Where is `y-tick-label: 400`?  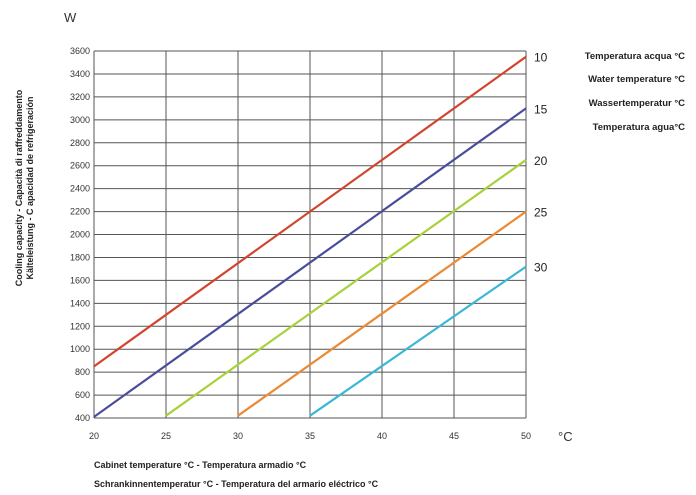 y-tick-label: 400 is located at coordinates (82, 418).